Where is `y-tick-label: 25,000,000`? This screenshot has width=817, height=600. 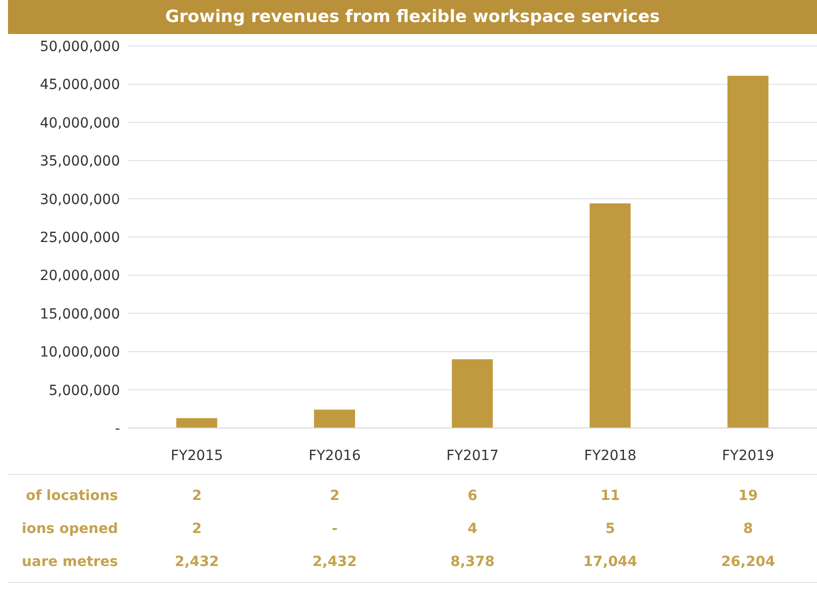
y-tick-label: 25,000,000 is located at coordinates (80, 238).